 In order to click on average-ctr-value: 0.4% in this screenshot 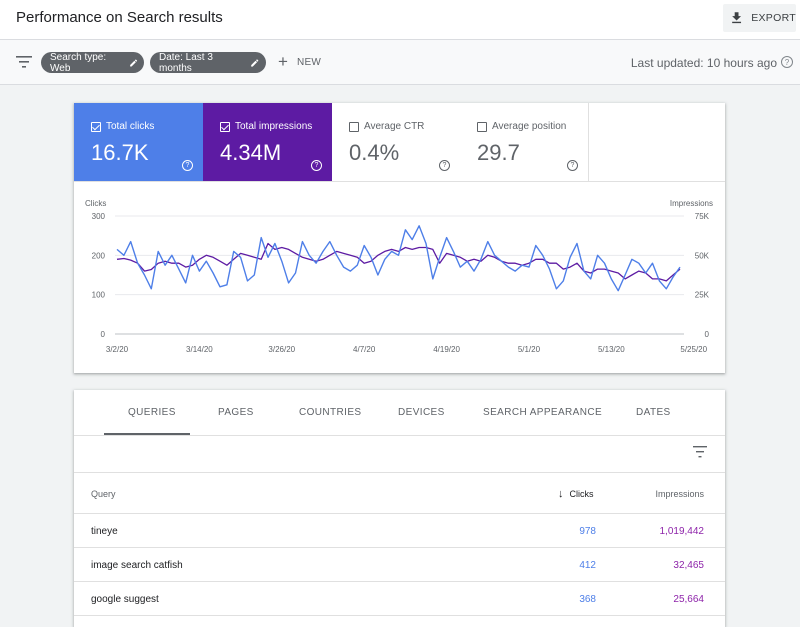, I will do `click(374, 152)`.